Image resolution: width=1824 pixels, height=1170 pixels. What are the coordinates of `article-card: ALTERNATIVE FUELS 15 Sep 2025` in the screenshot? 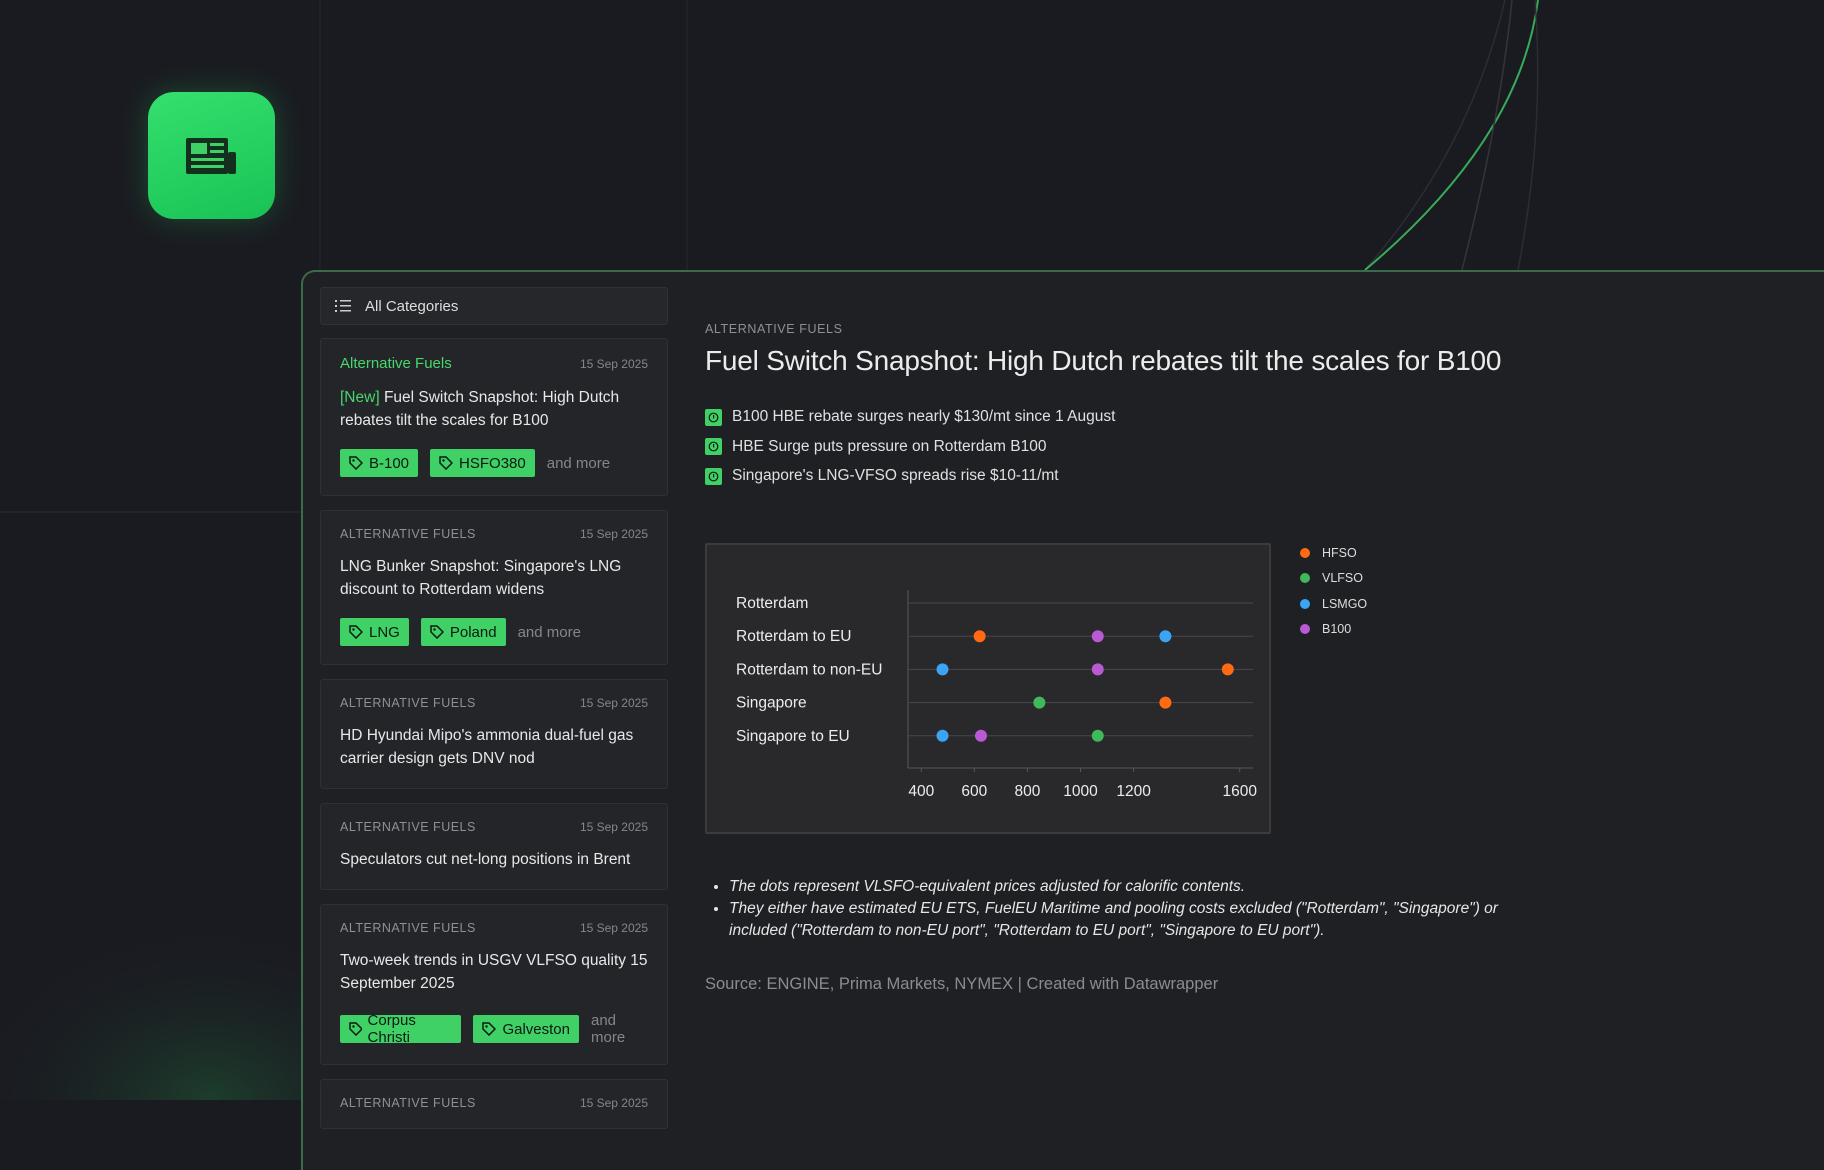 It's located at (494, 1104).